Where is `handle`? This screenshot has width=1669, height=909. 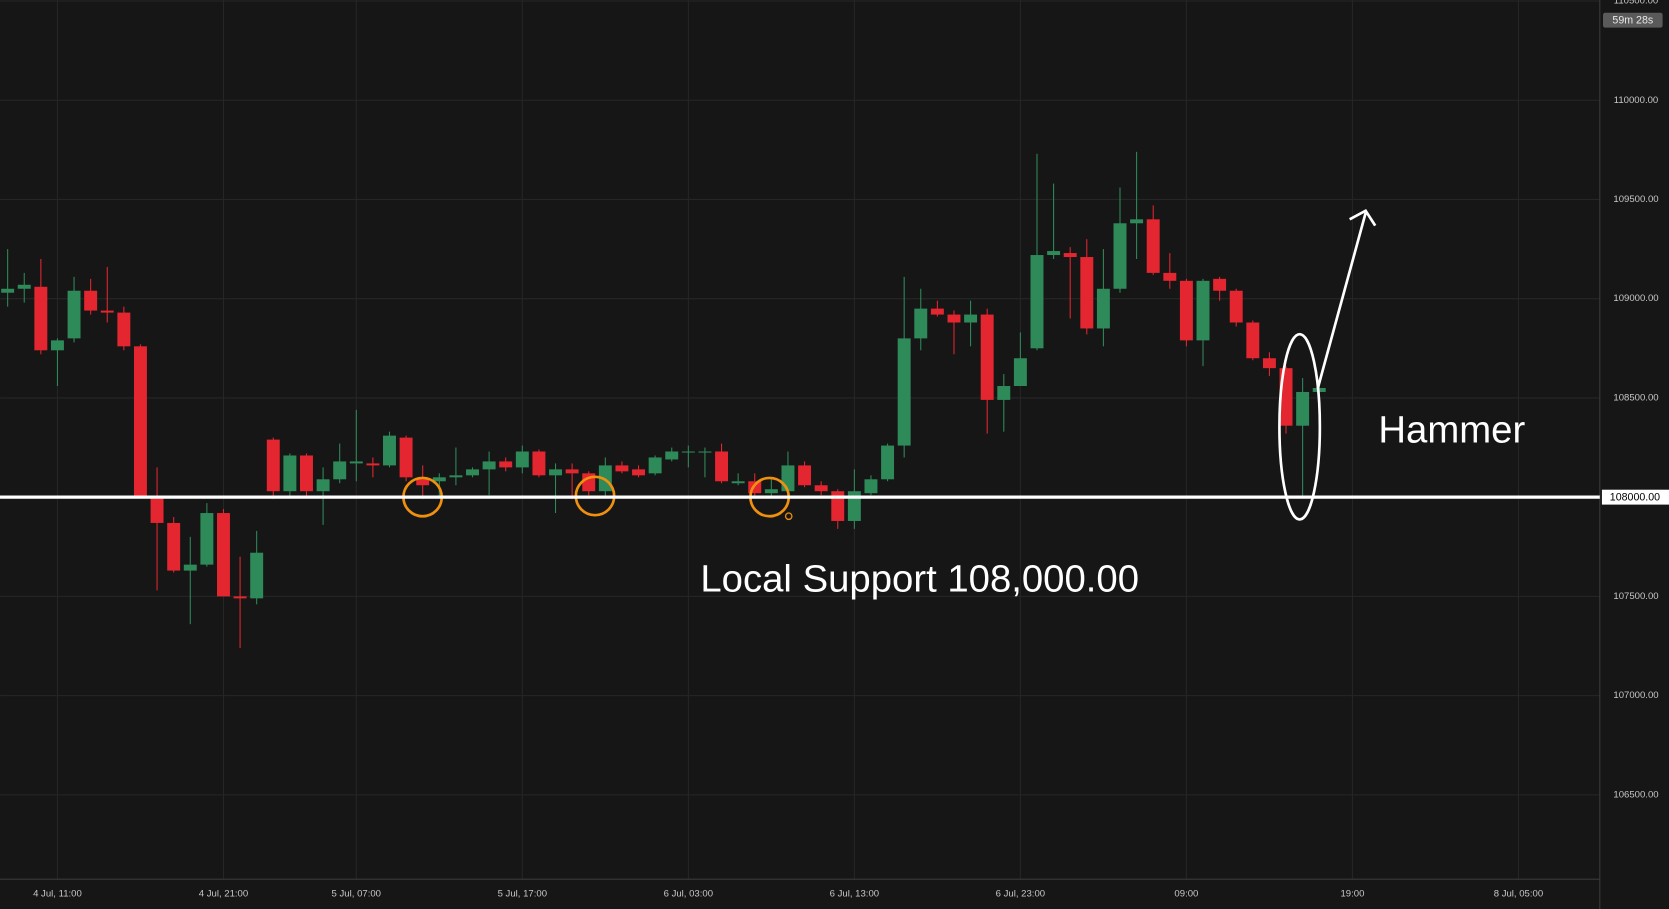 handle is located at coordinates (788, 516).